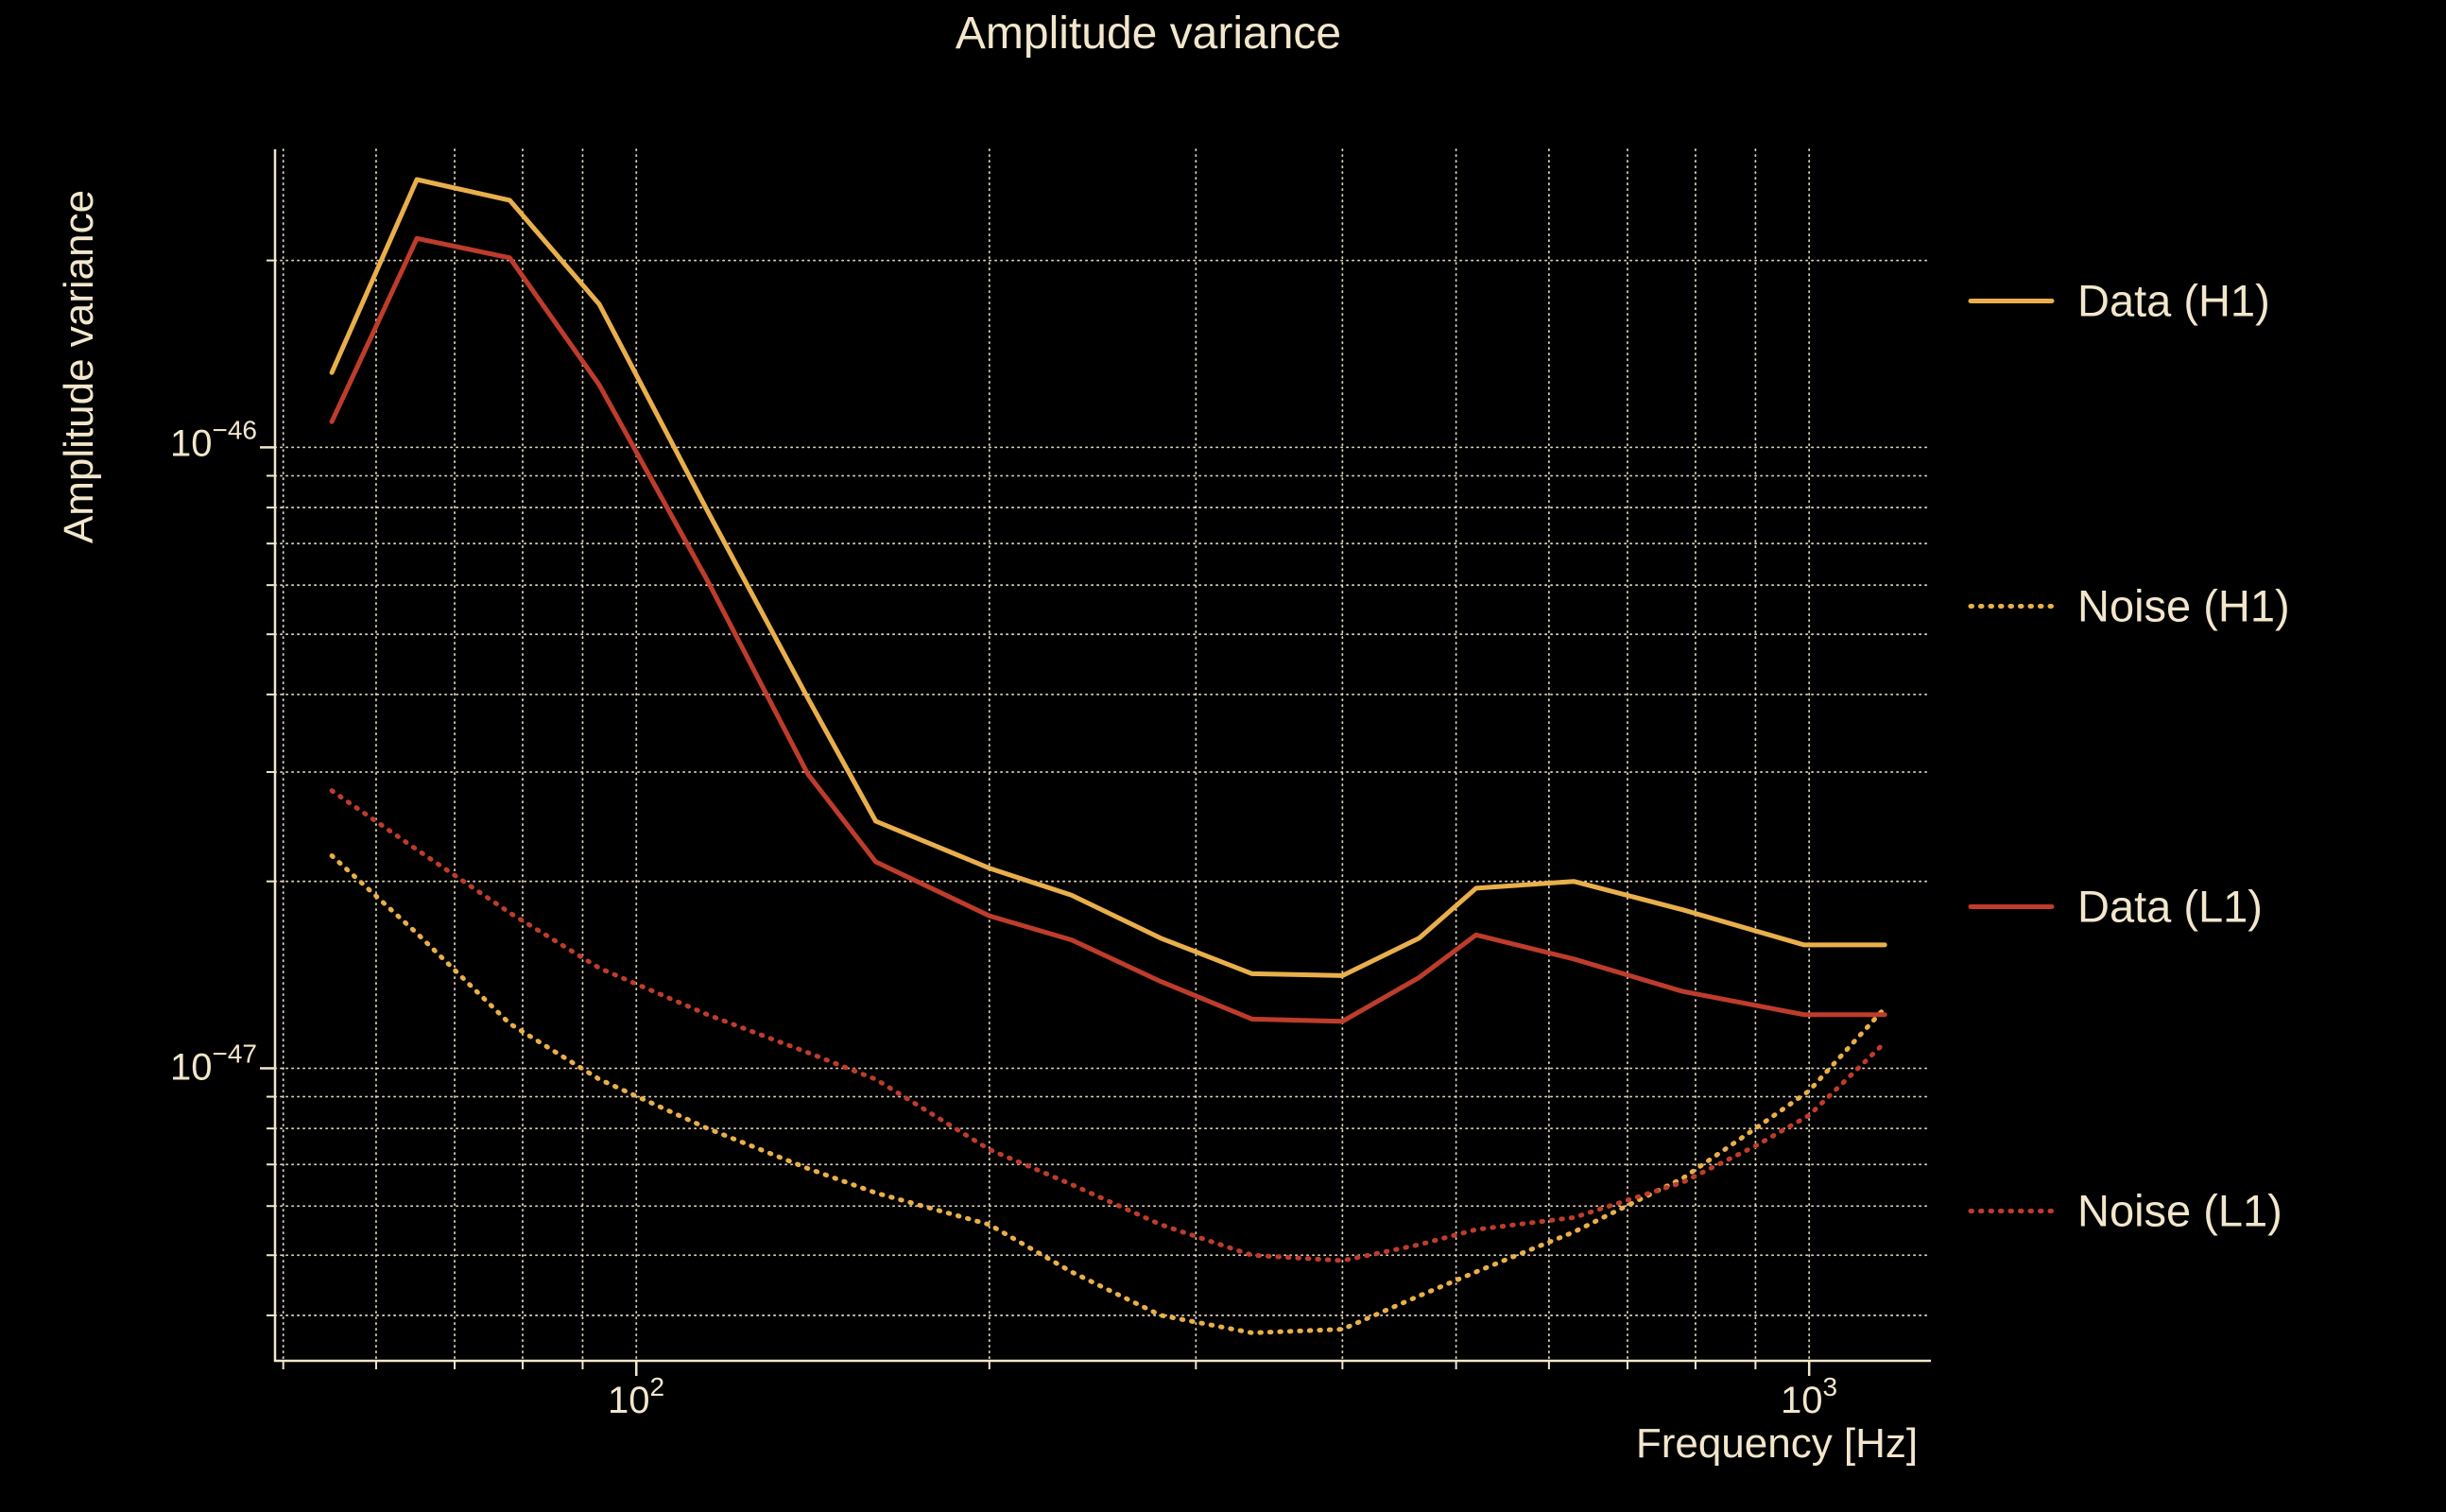  What do you see at coordinates (2012, 906) in the screenshot?
I see `legend-line-data-l1-icon` at bounding box center [2012, 906].